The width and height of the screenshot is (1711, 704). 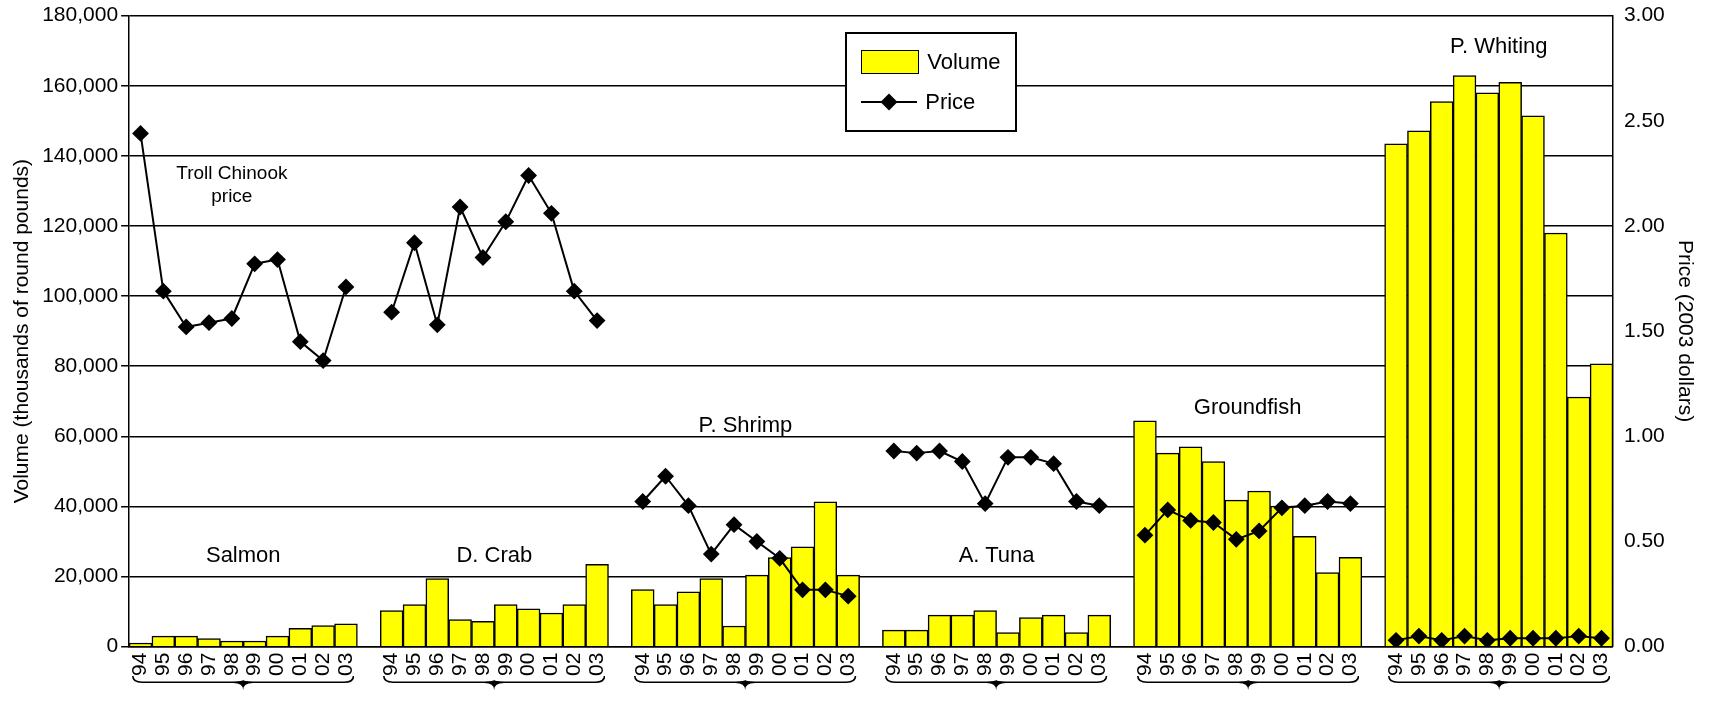 I want to click on y-tick-label: 80,000, so click(x=86, y=364).